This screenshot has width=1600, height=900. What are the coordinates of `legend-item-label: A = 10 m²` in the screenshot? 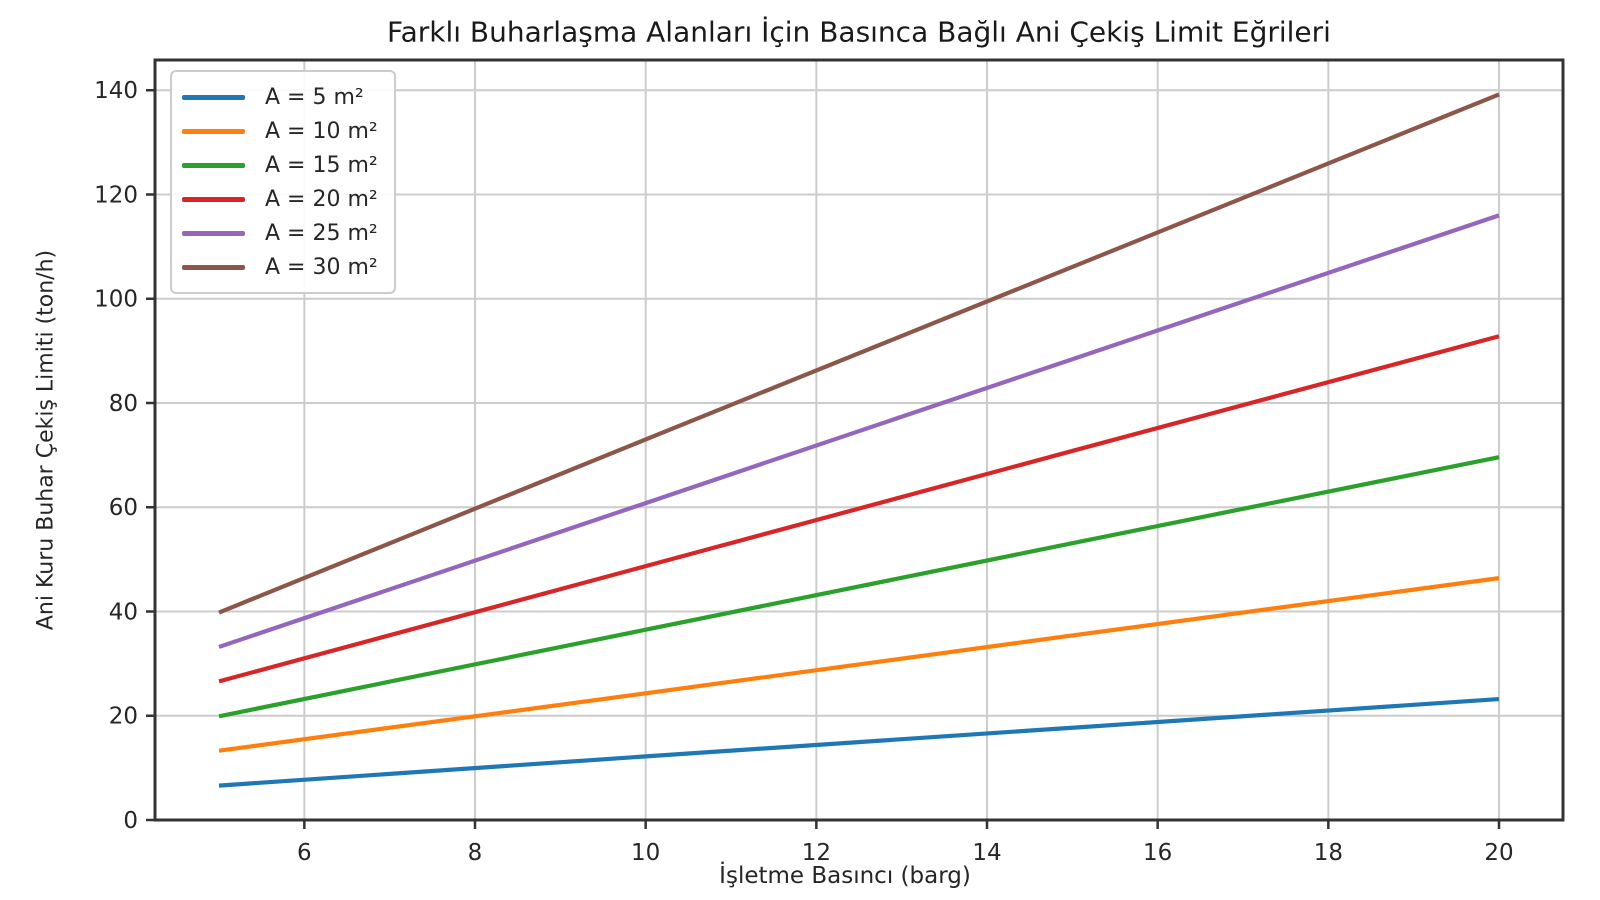 It's located at (321, 131).